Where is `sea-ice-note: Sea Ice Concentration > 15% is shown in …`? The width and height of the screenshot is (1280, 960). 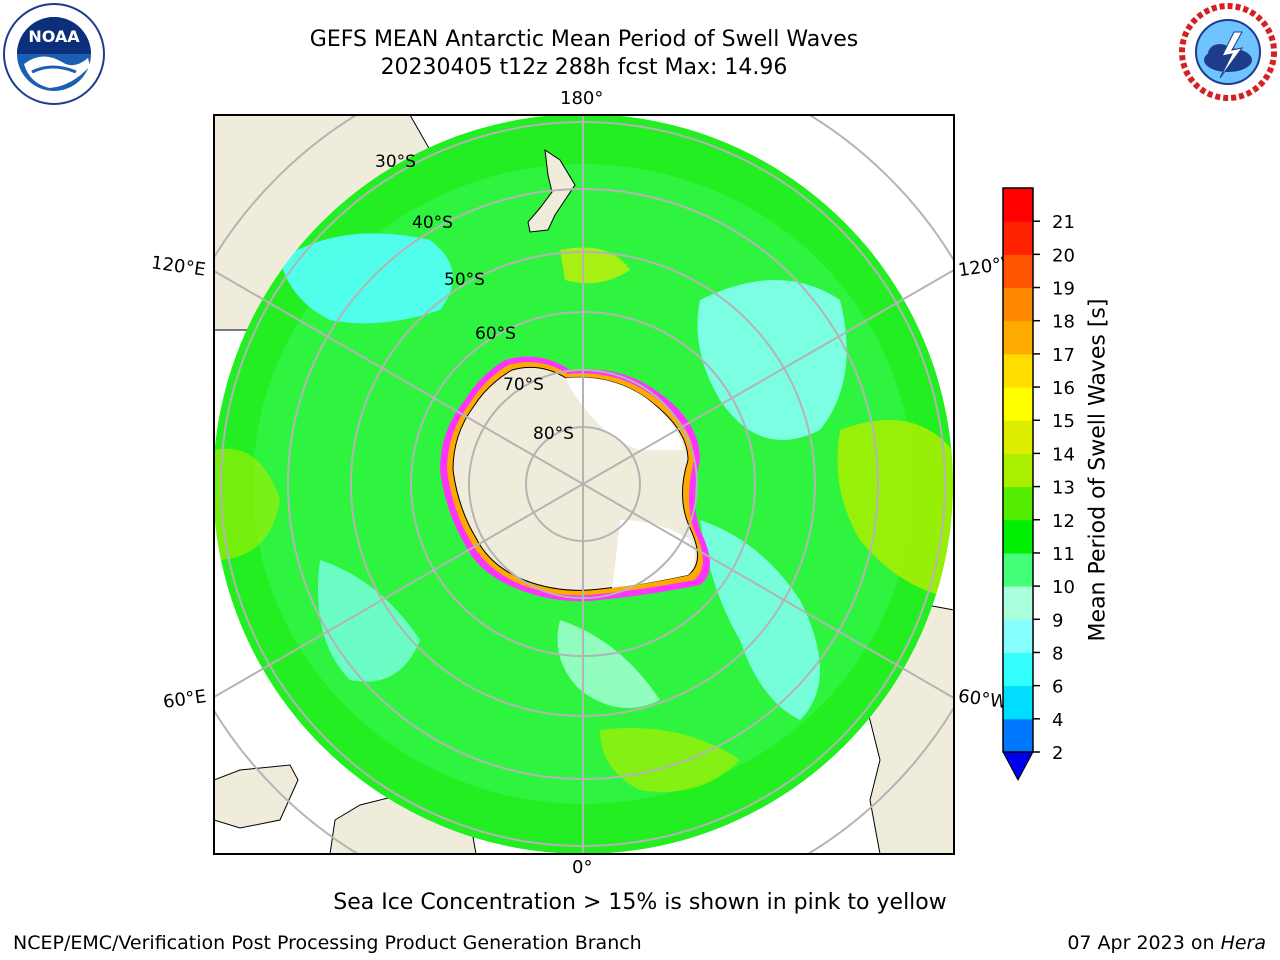
sea-ice-note: Sea Ice Concentration > 15% is shown in … is located at coordinates (640, 902).